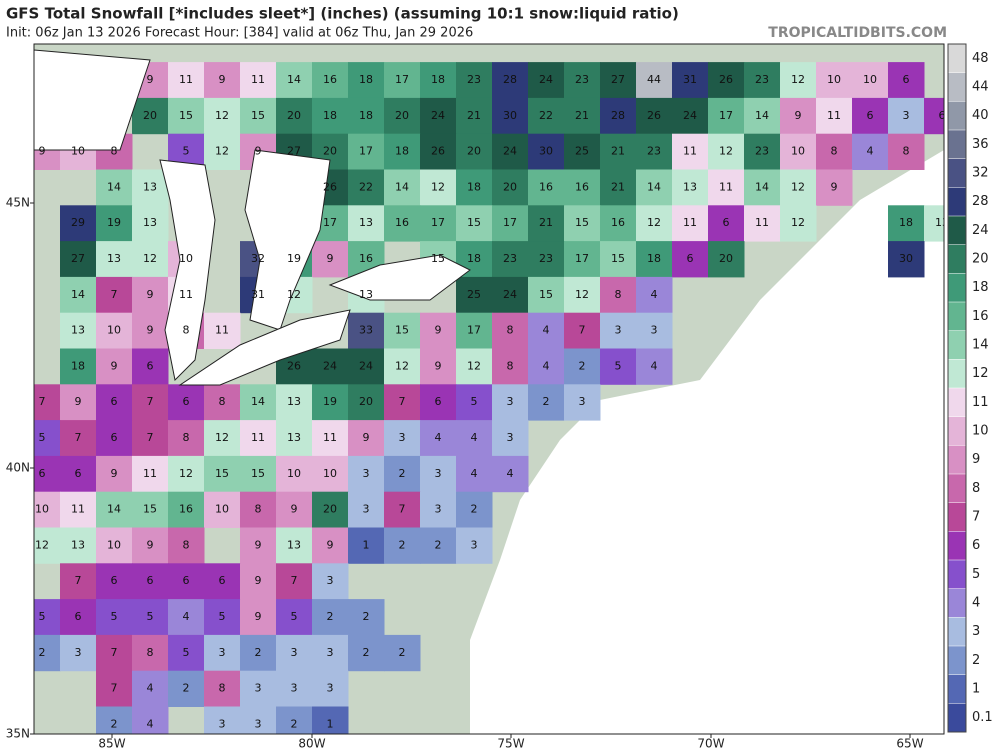 The image size is (1000, 753). I want to click on snow-value: 20, so click(726, 258).